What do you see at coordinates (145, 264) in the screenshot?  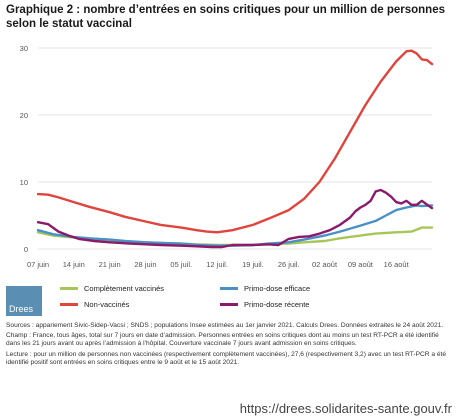 I see `x-tick-label: 28 juin` at bounding box center [145, 264].